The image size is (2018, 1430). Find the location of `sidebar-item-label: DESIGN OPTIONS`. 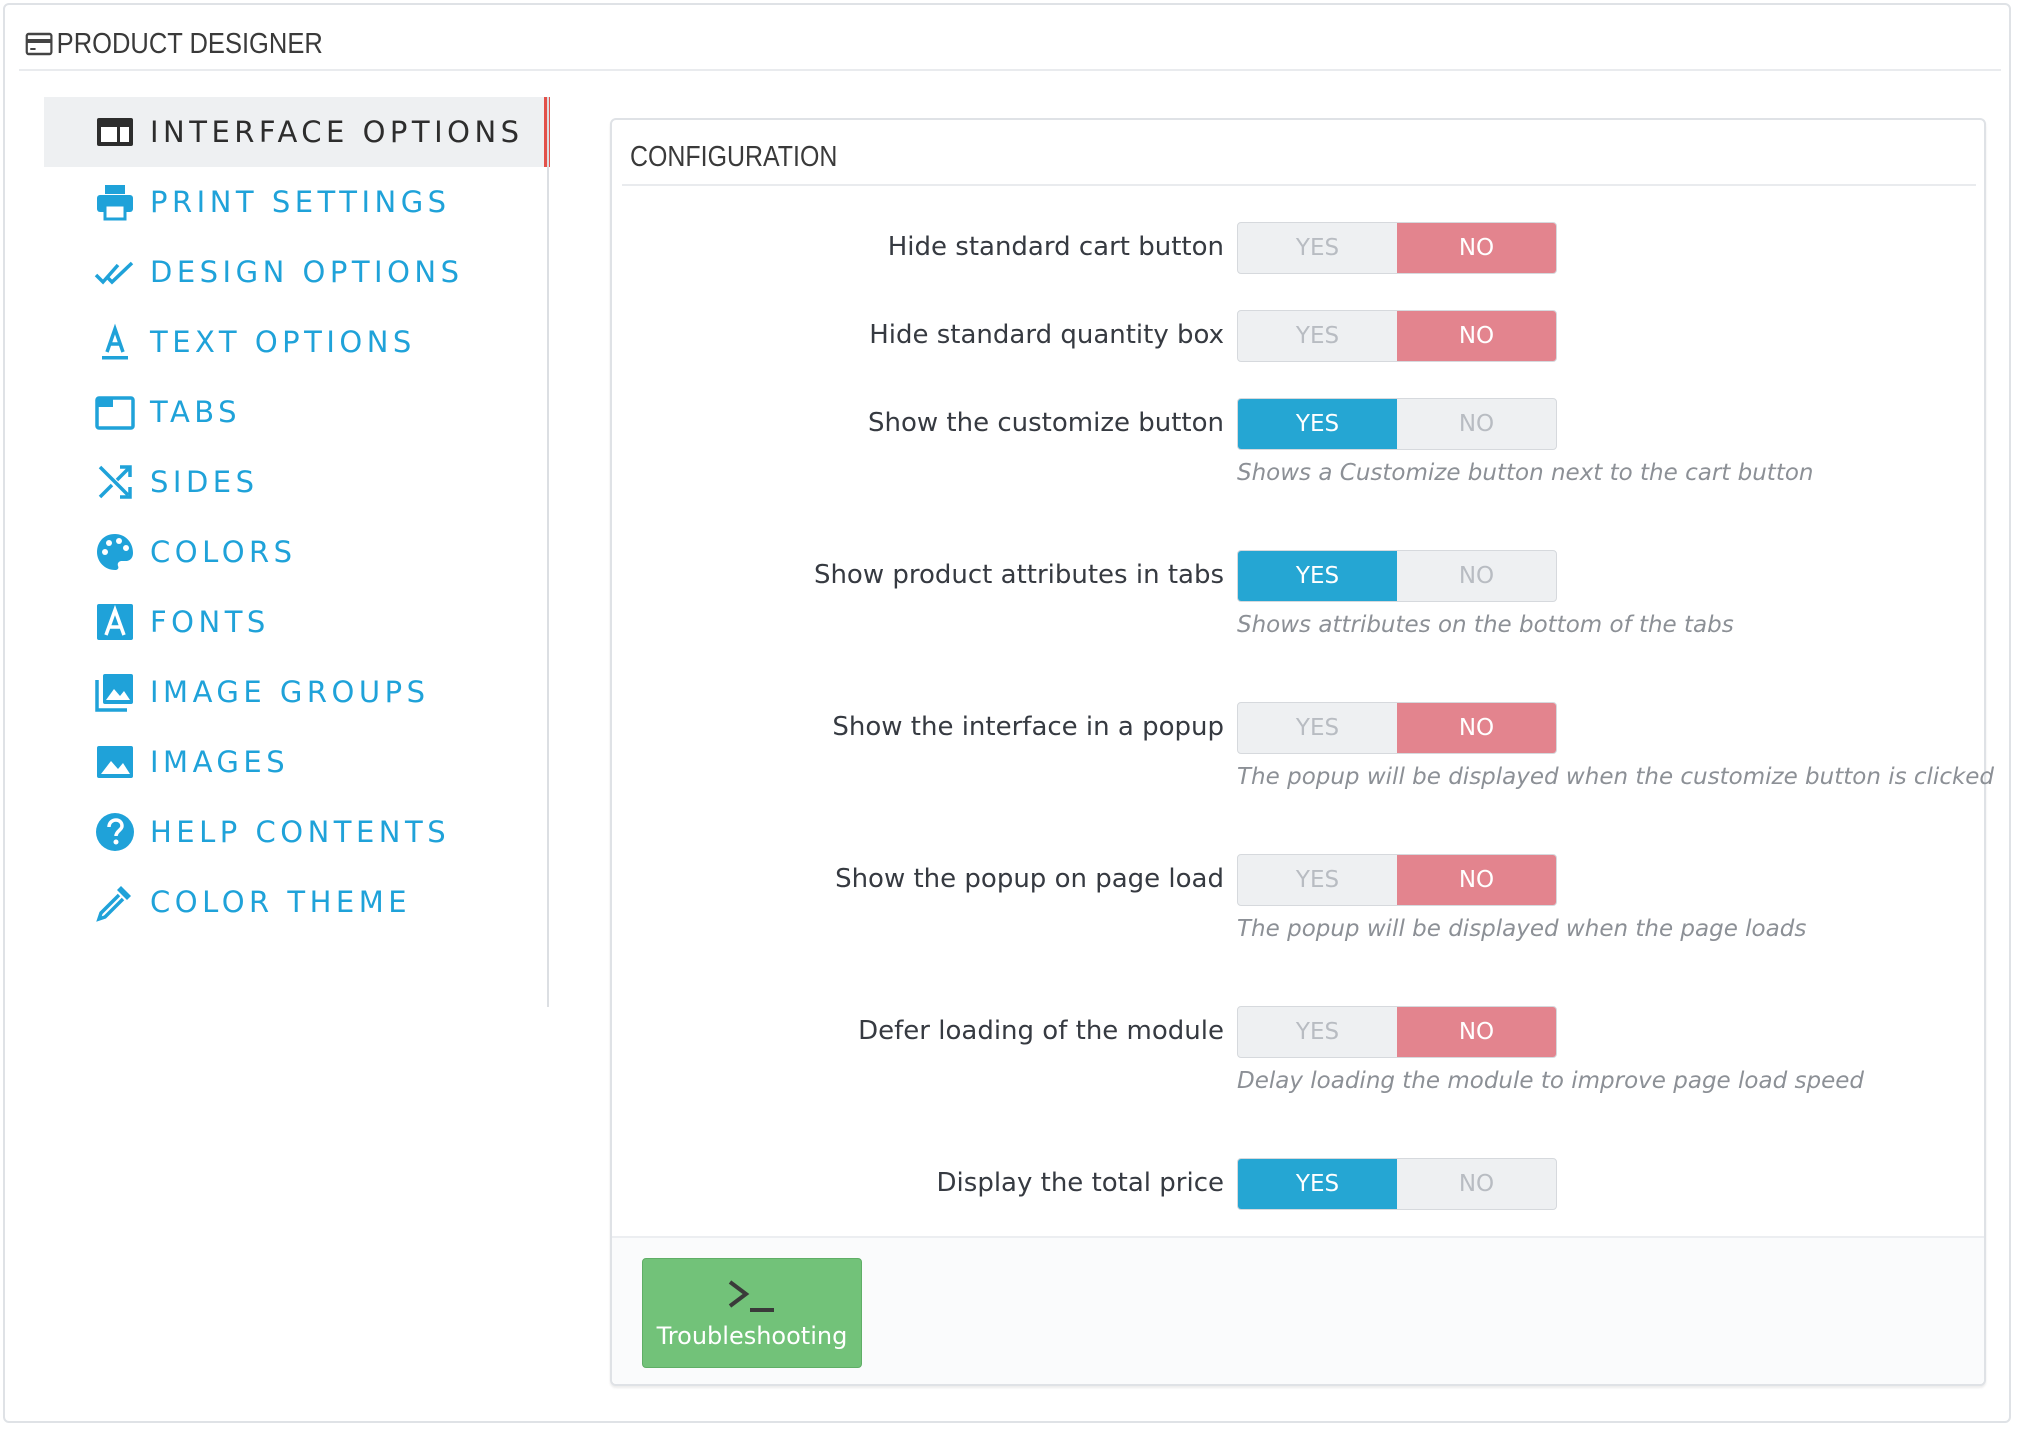

sidebar-item-label: DESIGN OPTIONS is located at coordinates (307, 272).